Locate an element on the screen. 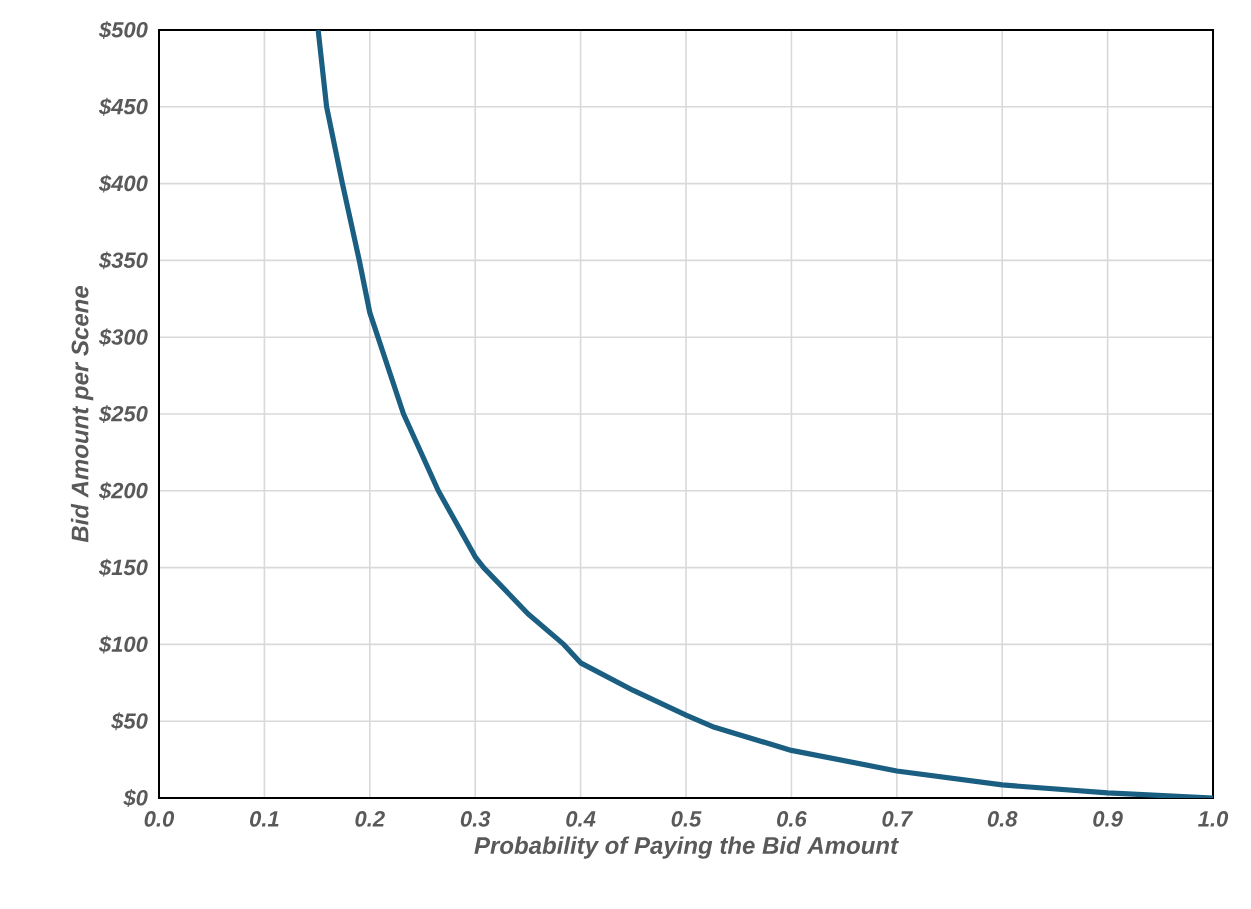 This screenshot has height=909, width=1251. y-tick-label: $200 is located at coordinates (123, 490).